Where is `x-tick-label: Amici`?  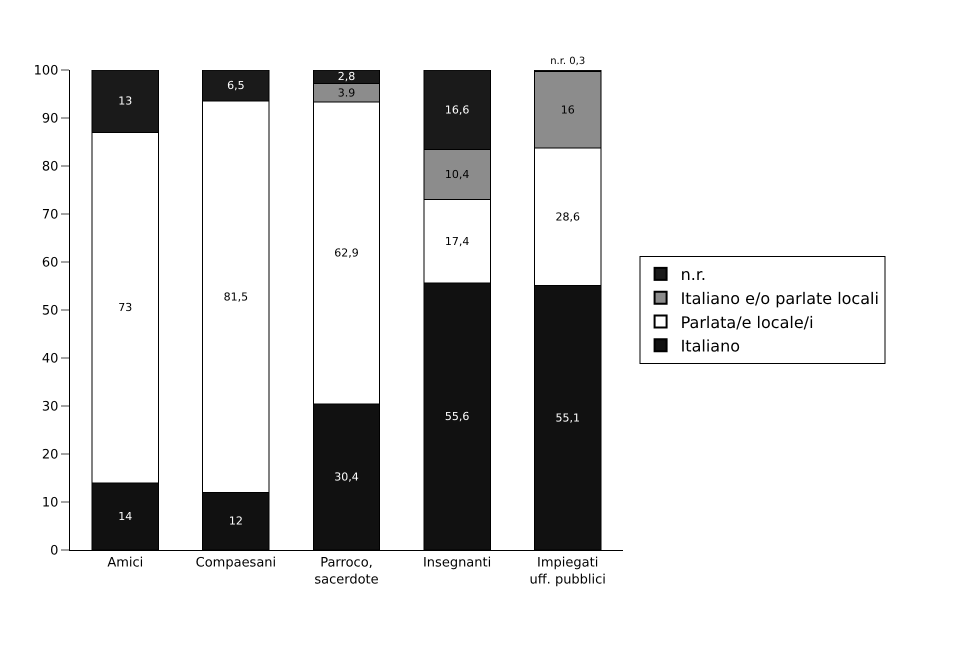 x-tick-label: Amici is located at coordinates (125, 563).